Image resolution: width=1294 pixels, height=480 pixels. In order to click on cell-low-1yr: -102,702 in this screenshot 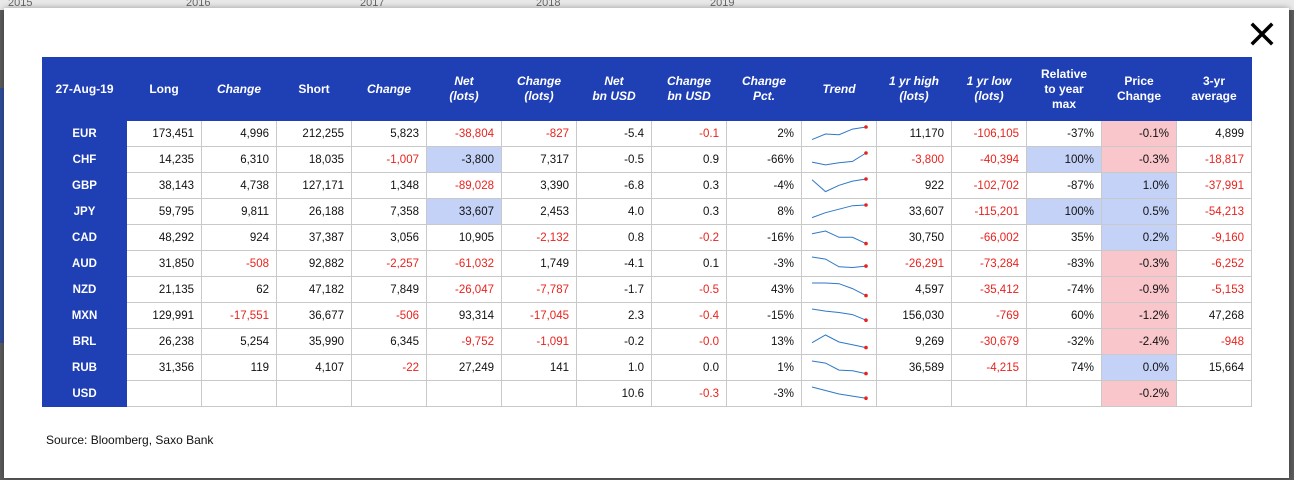, I will do `click(989, 185)`.